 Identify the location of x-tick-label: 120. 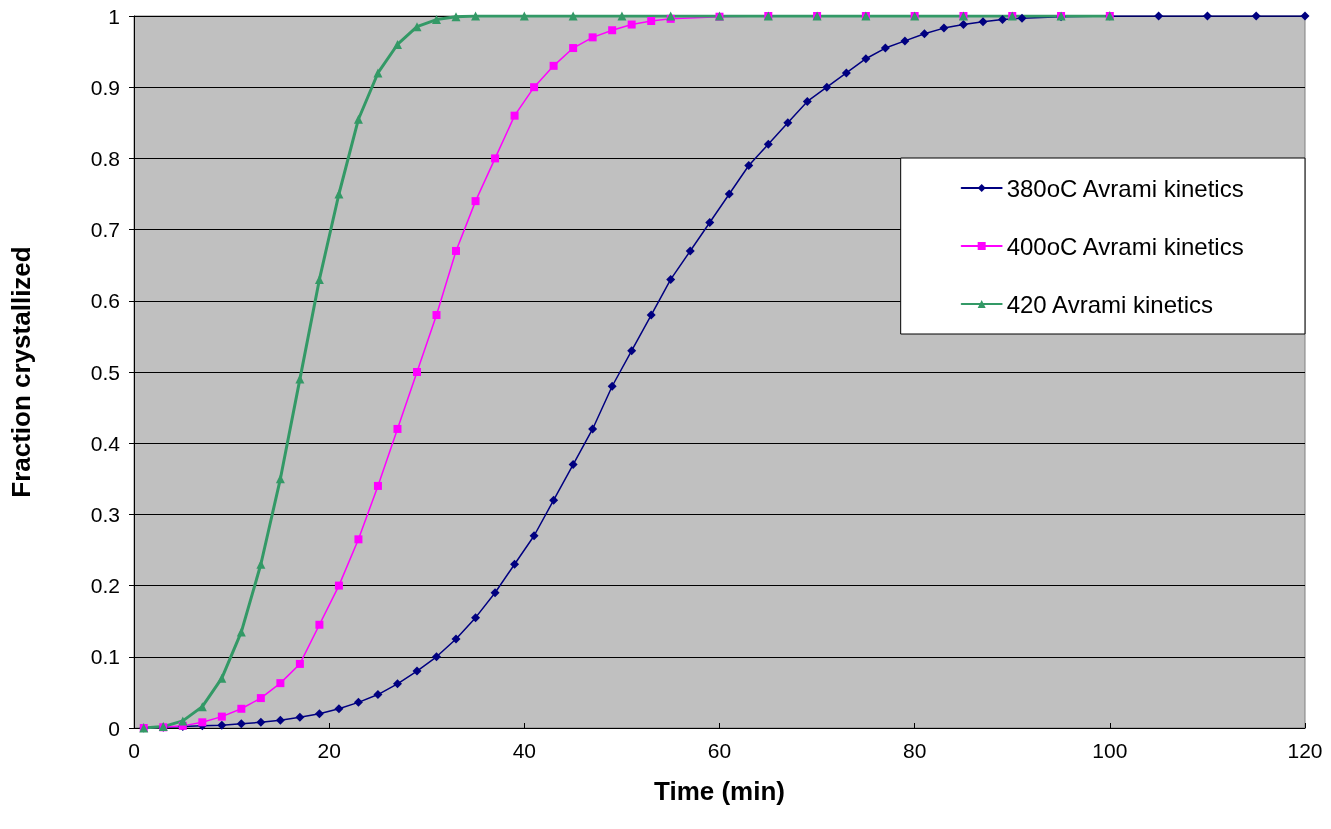
(1305, 750).